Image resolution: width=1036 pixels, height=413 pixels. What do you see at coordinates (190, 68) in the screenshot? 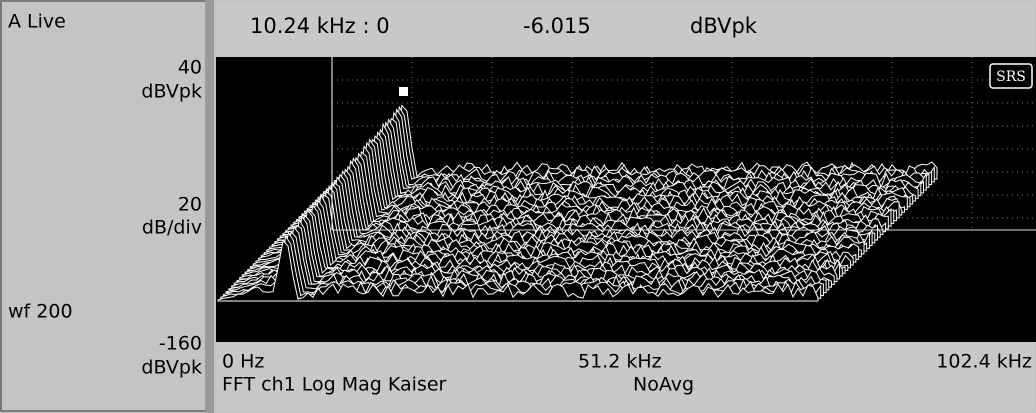
I see `top-value: 40` at bounding box center [190, 68].